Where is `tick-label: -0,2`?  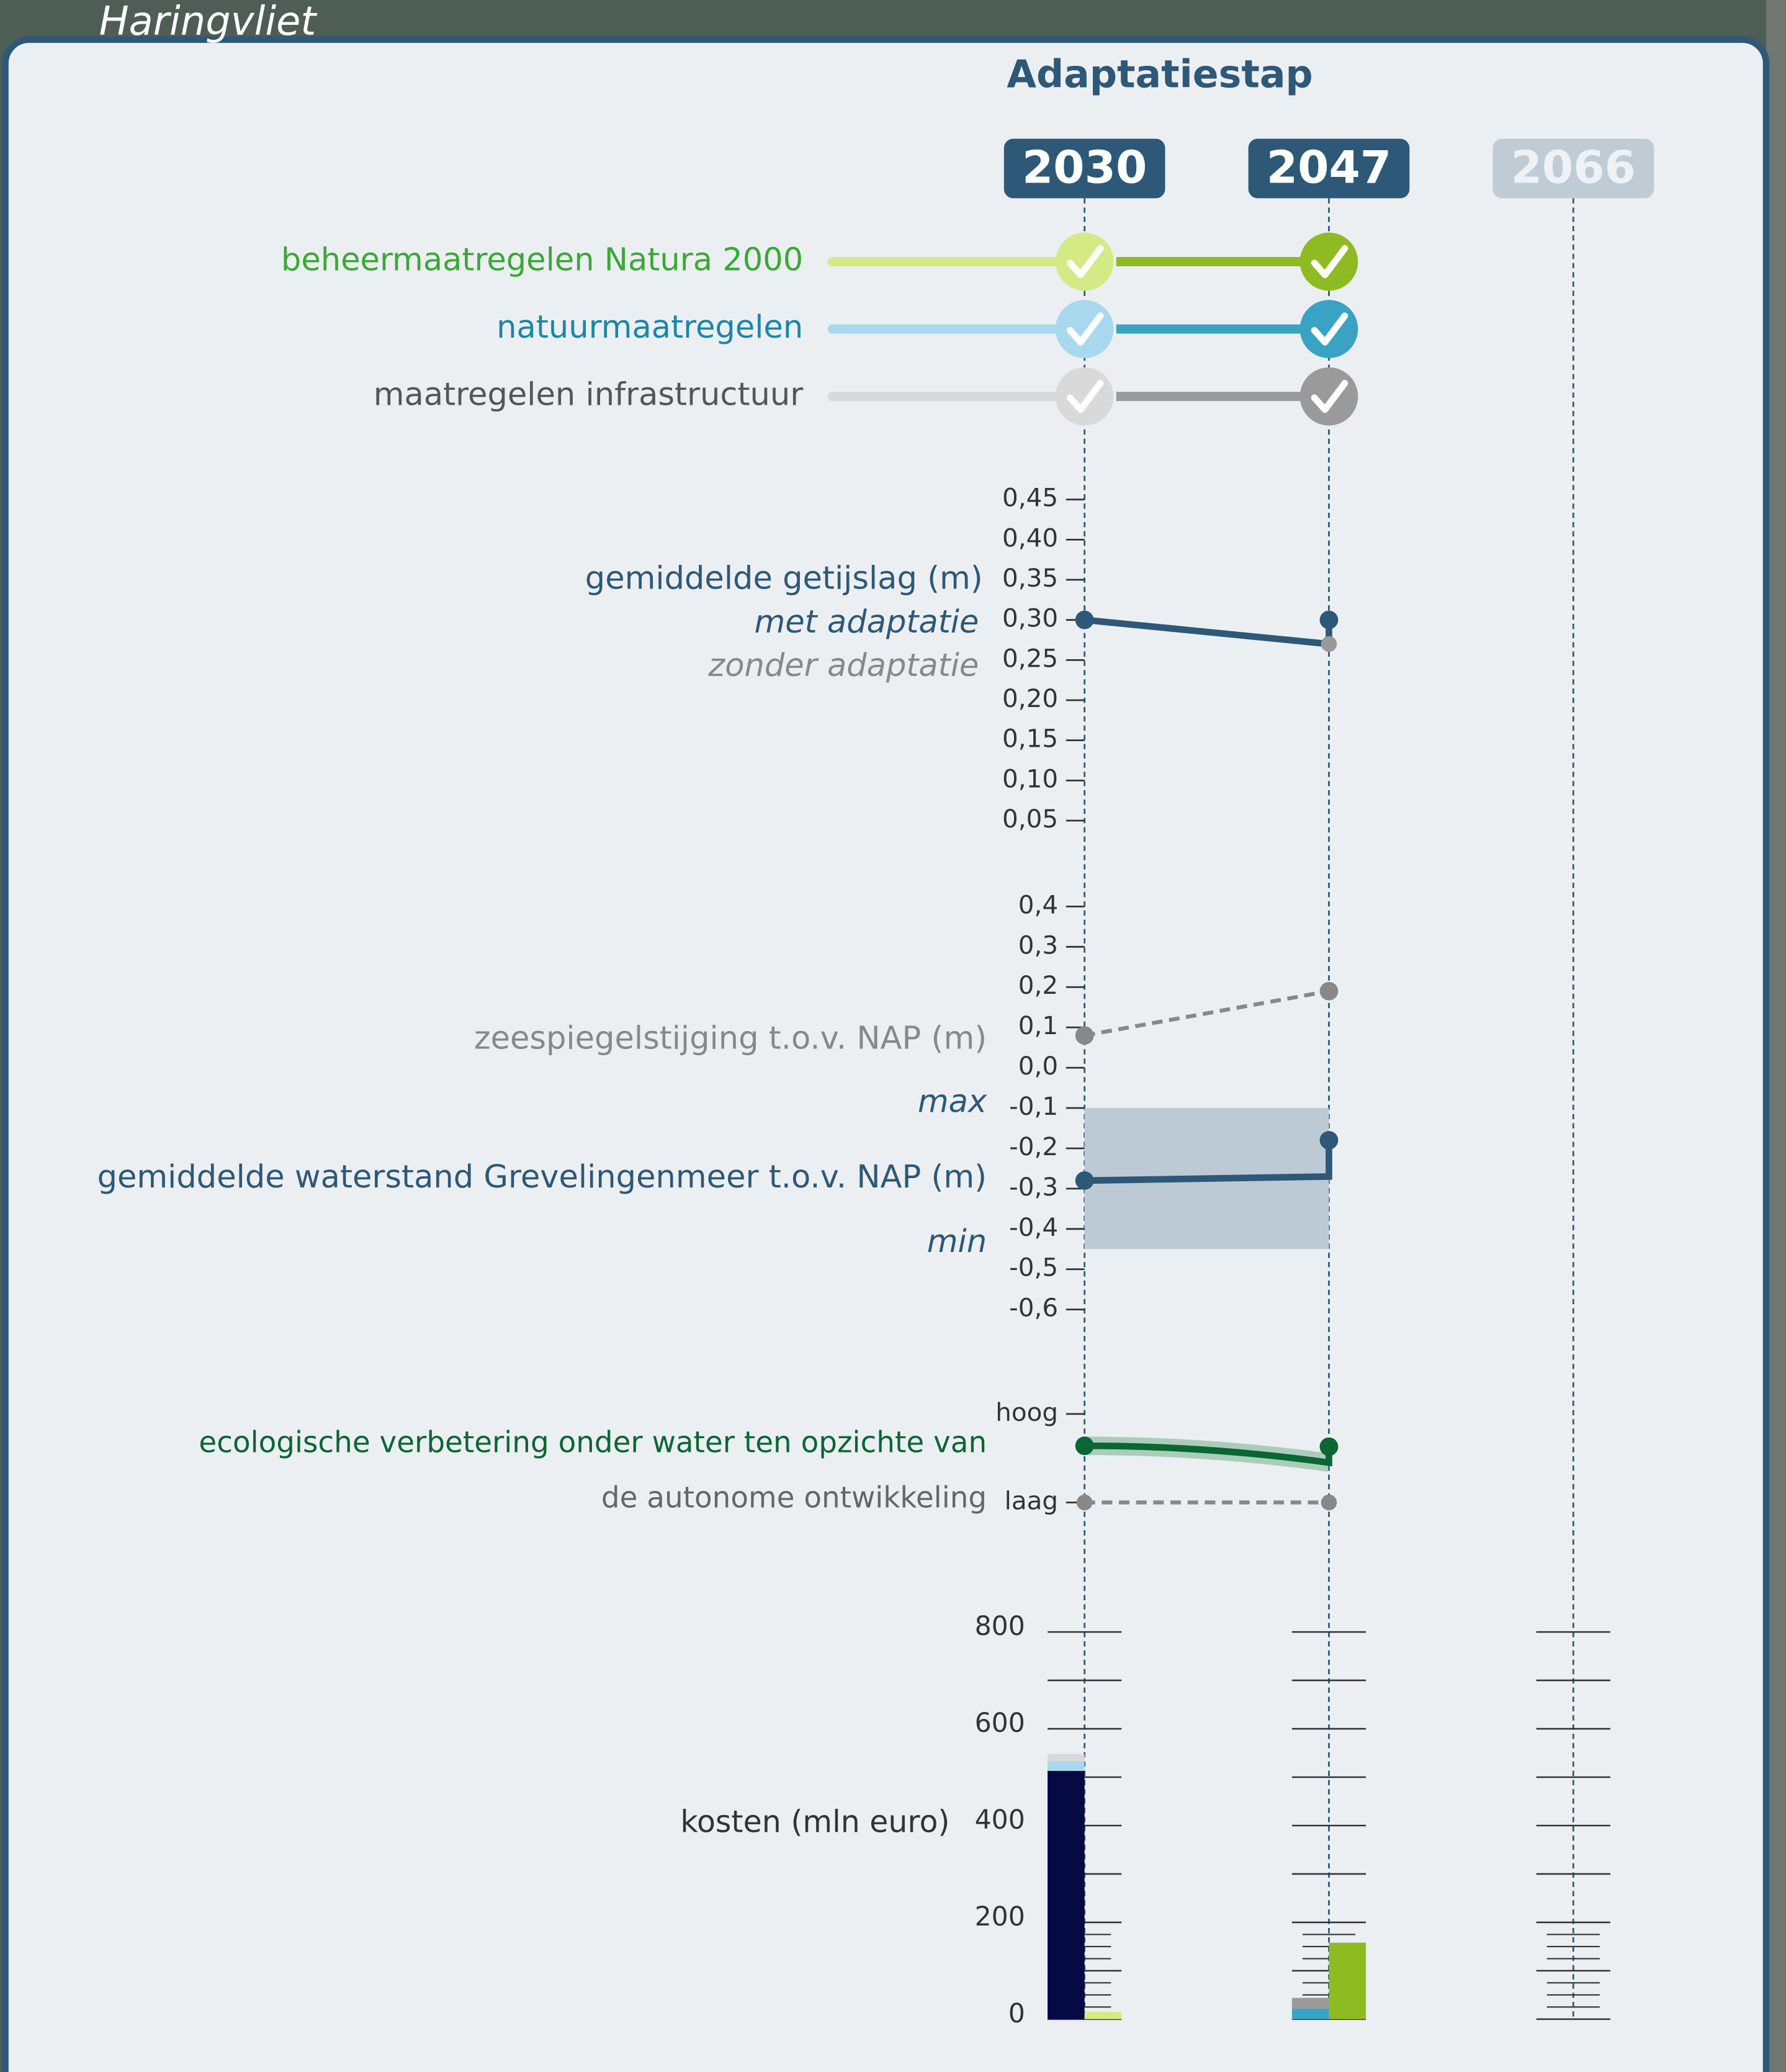 tick-label: -0,2 is located at coordinates (1033, 1146).